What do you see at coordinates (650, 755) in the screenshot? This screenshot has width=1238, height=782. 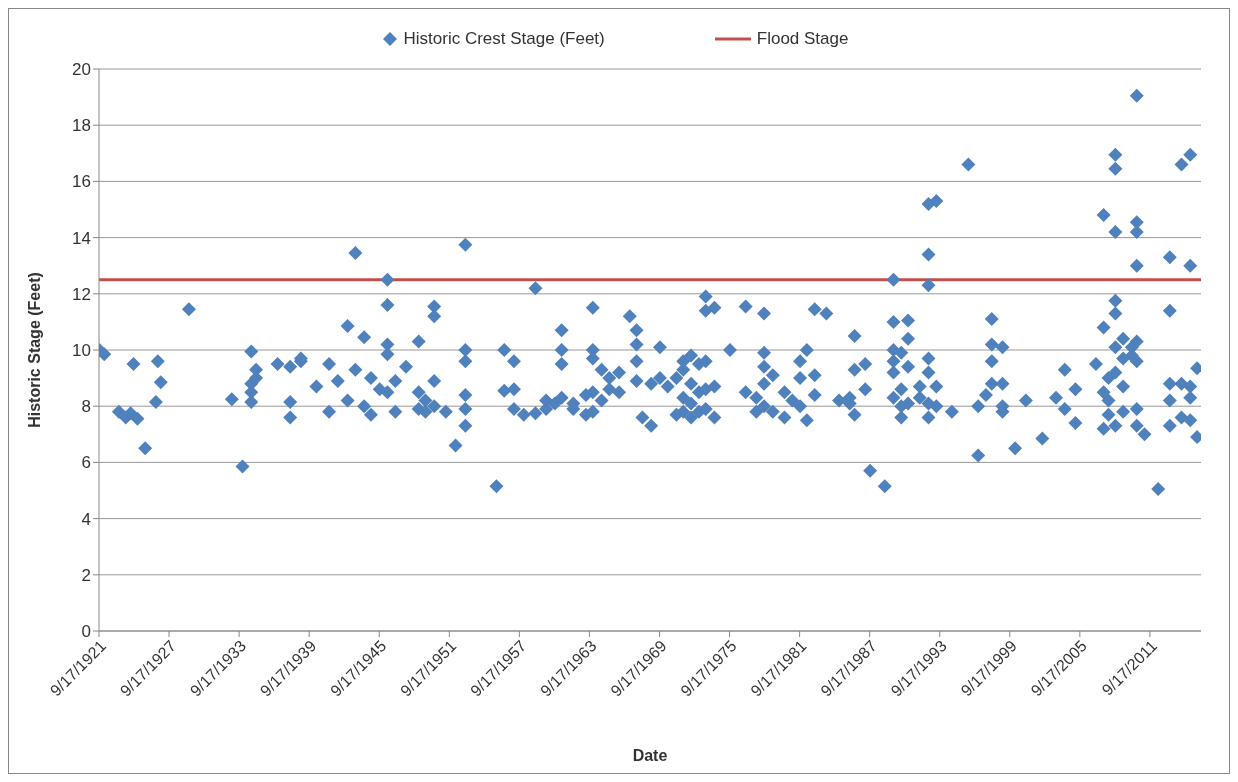 I see `x-axis-title: Date` at bounding box center [650, 755].